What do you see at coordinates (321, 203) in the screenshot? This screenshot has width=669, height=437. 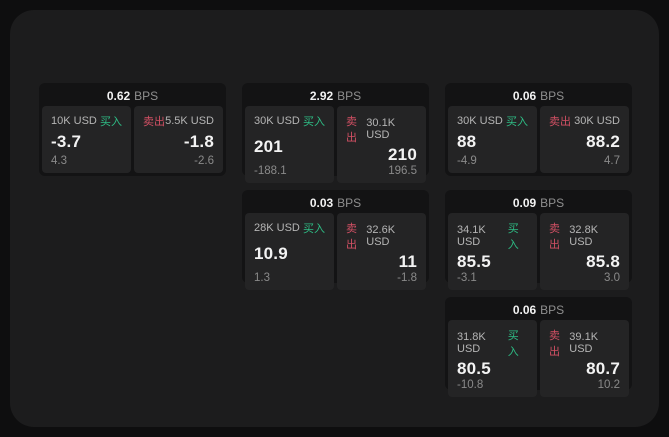 I see `bps-value: 0.03` at bounding box center [321, 203].